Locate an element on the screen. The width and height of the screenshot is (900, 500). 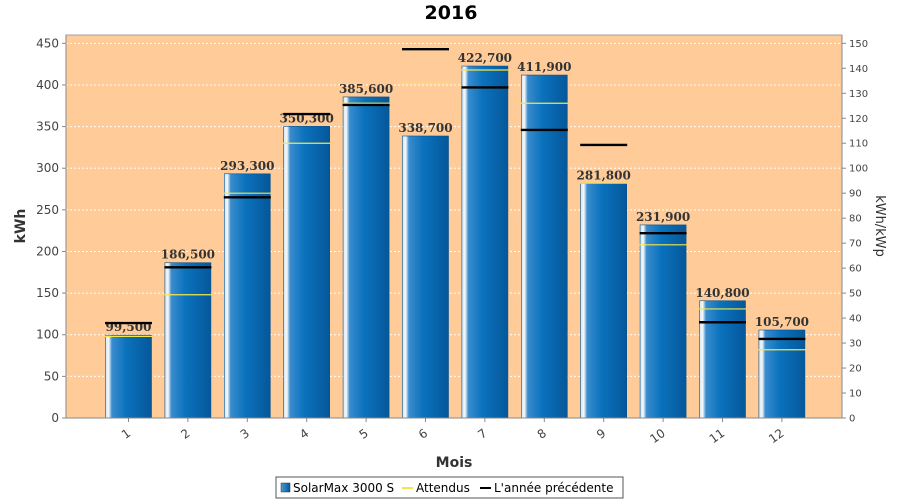
y-tick-label: 150 is located at coordinates (47, 293).